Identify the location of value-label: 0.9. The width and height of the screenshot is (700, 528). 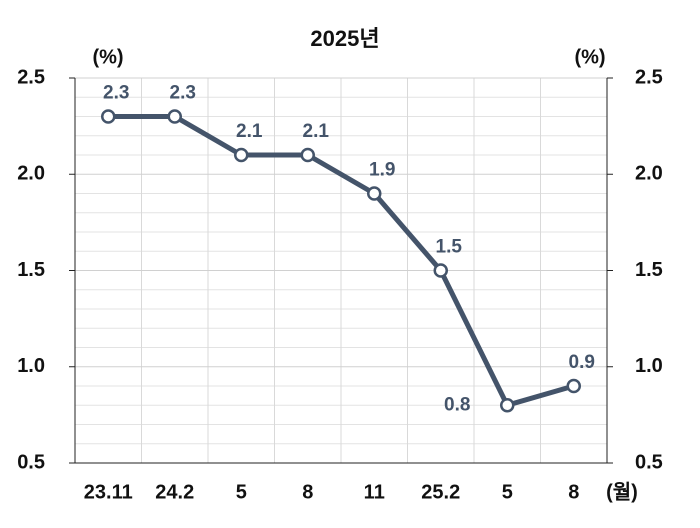
(582, 362).